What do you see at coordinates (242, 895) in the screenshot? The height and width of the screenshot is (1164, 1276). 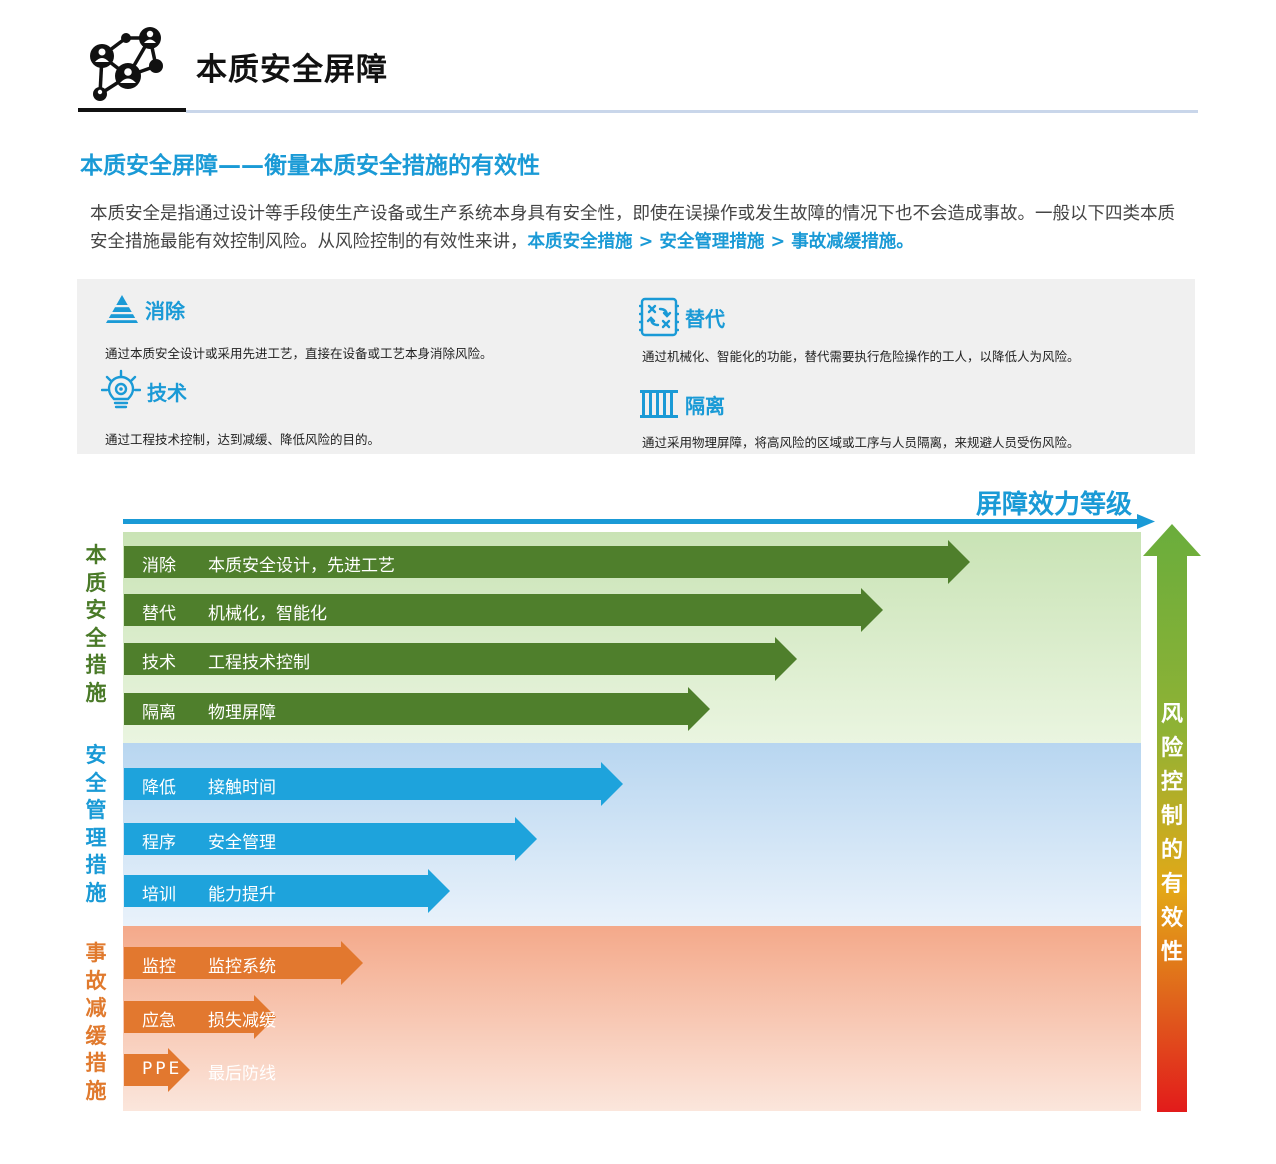 I see `bar-value: 能力提升` at bounding box center [242, 895].